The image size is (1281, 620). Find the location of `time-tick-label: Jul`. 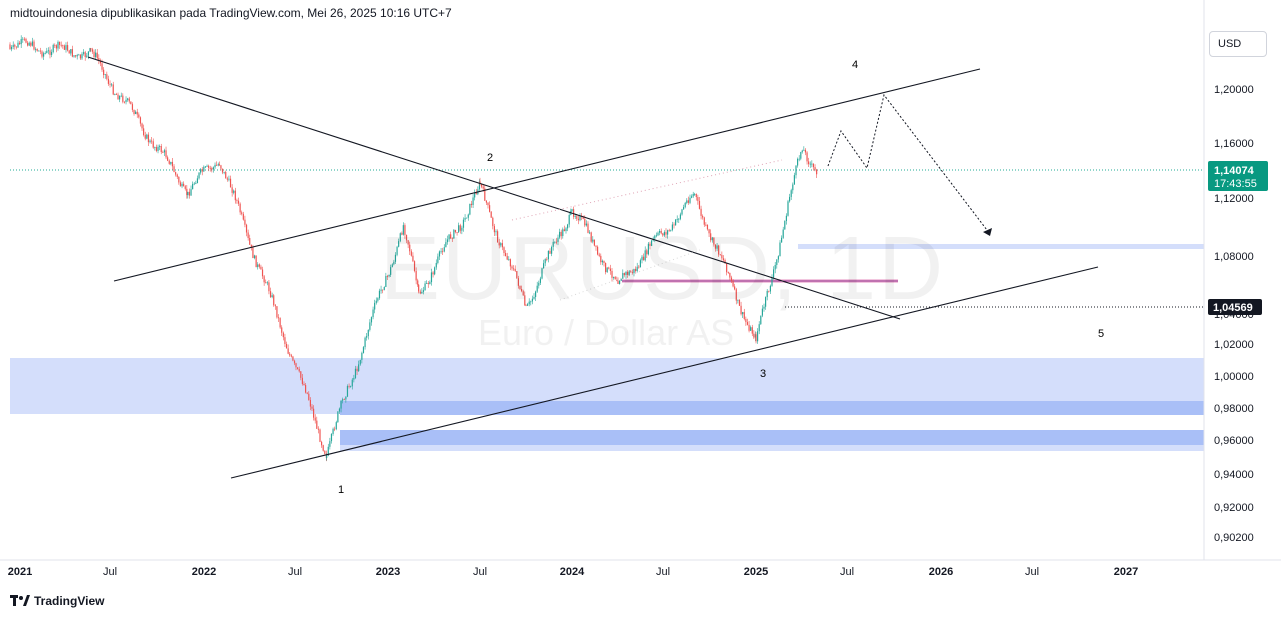

time-tick-label: Jul is located at coordinates (663, 572).